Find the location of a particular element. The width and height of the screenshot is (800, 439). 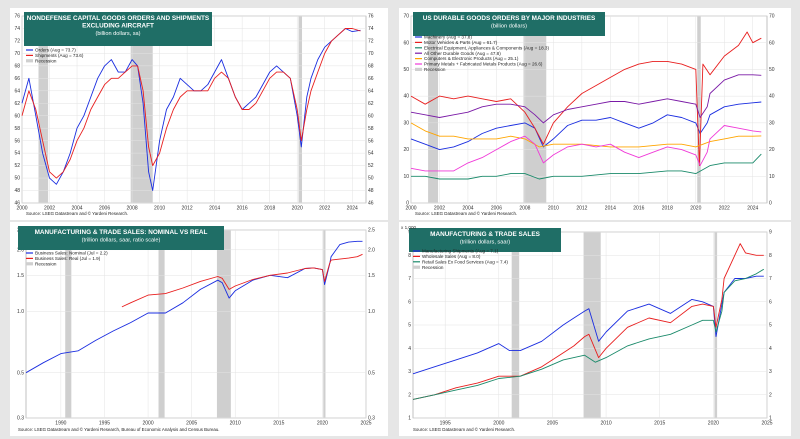

chart-title: MANUFACTURING & TRADE SALES is located at coordinates (485, 234).